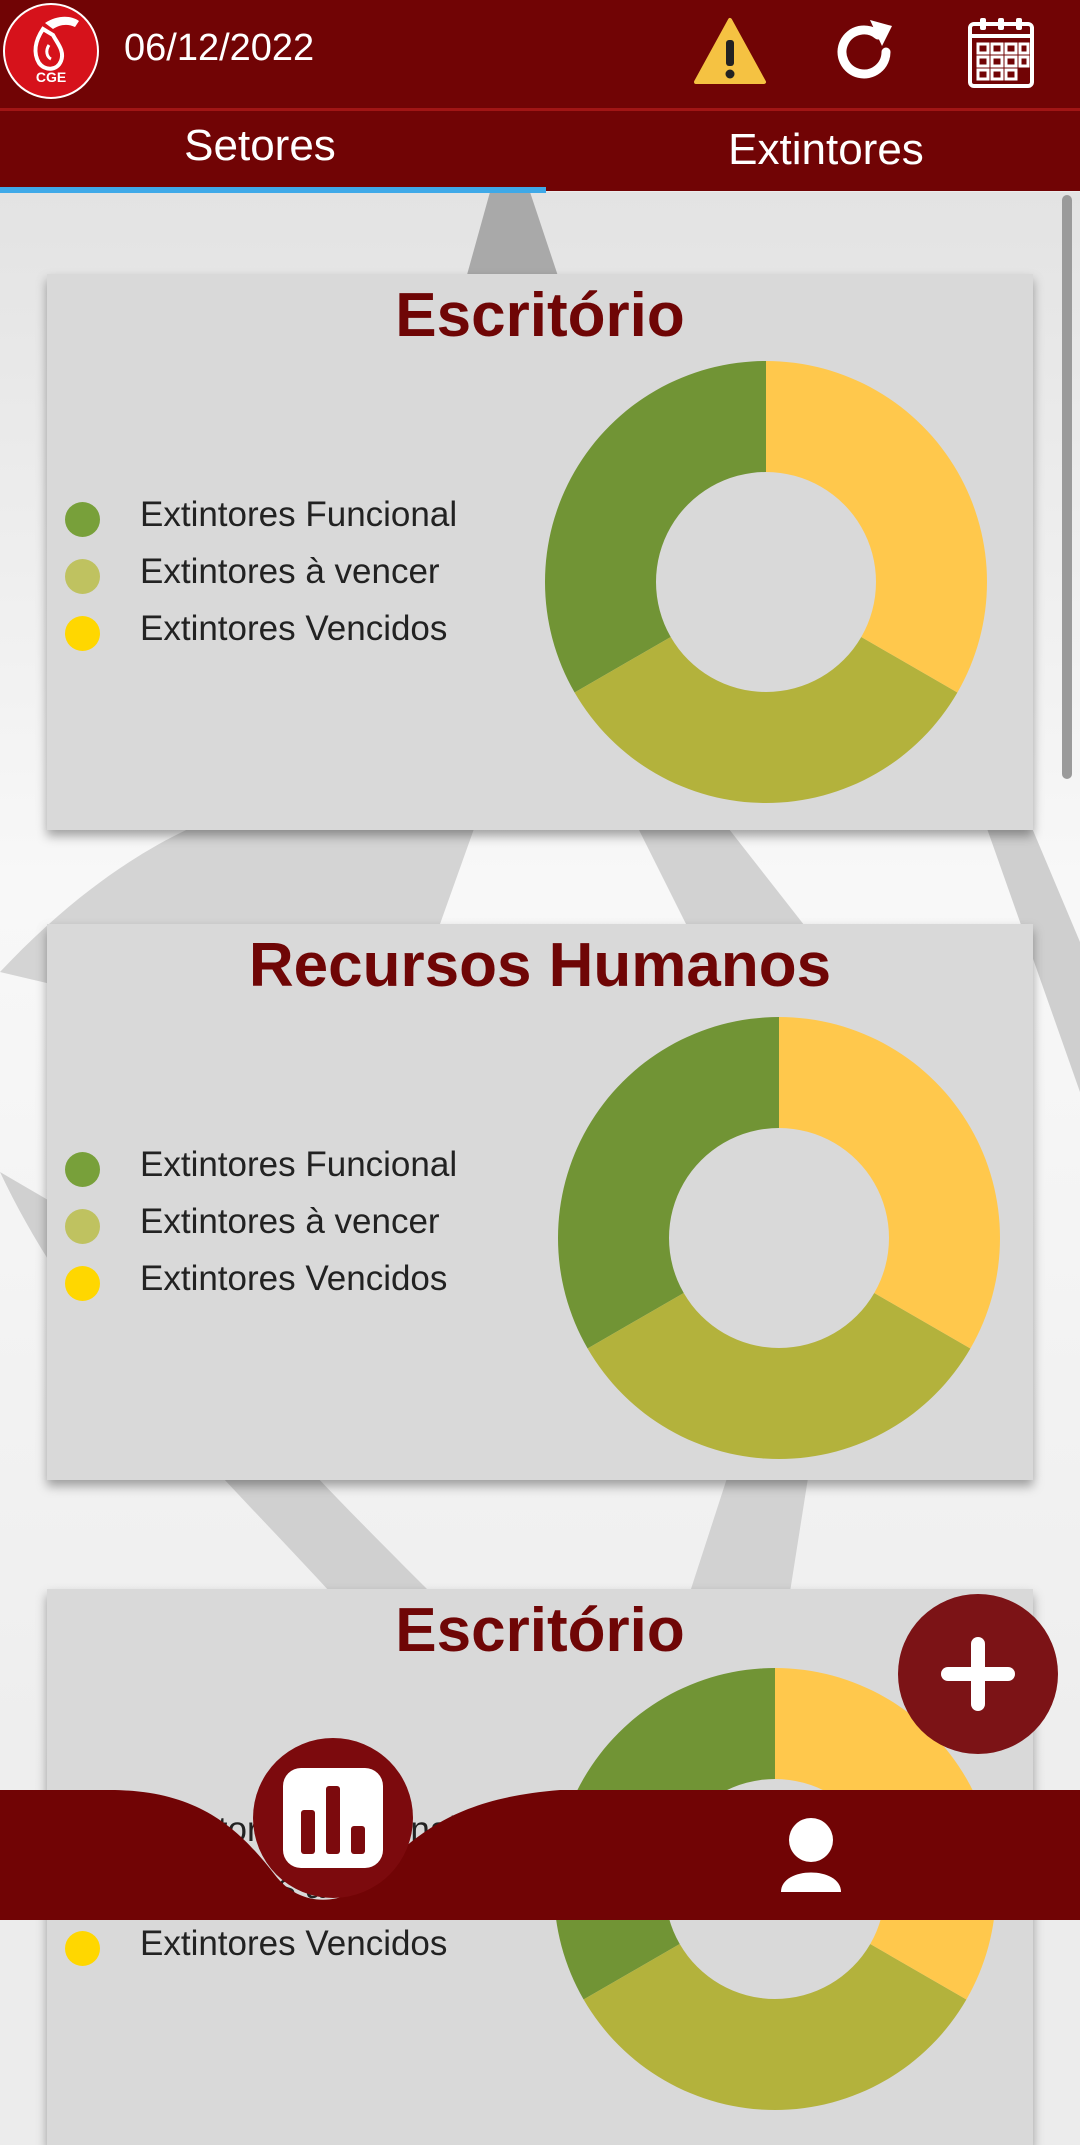 Image resolution: width=1080 pixels, height=2145 pixels. Describe the element at coordinates (540, 1855) in the screenshot. I see `bottom-nav-bar` at that location.